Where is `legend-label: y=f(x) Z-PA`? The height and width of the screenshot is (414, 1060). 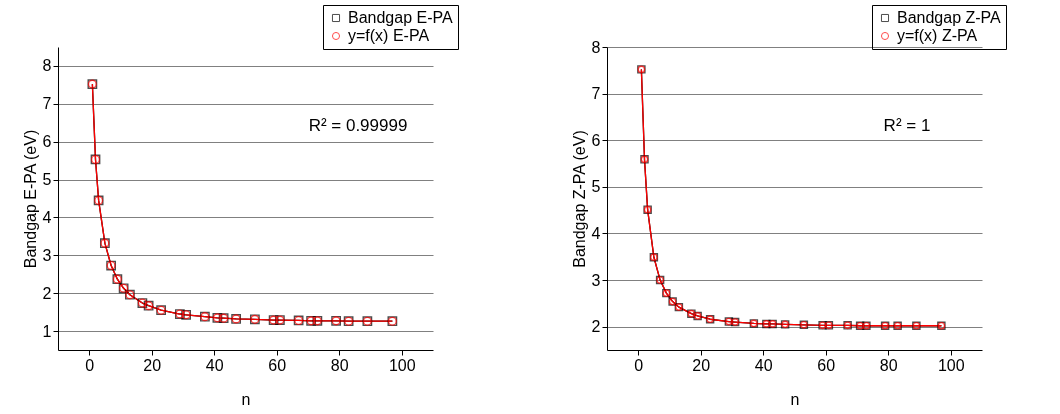 legend-label: y=f(x) Z-PA is located at coordinates (937, 35).